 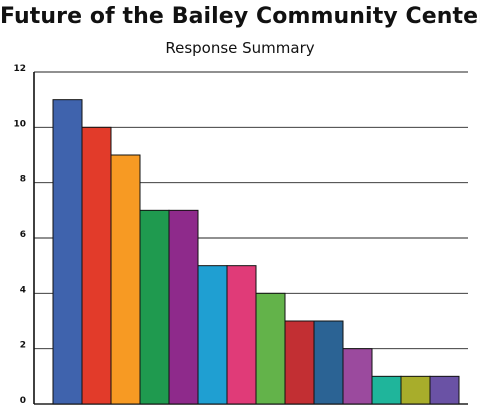 I want to click on y-tick-label: 2, so click(x=23, y=346).